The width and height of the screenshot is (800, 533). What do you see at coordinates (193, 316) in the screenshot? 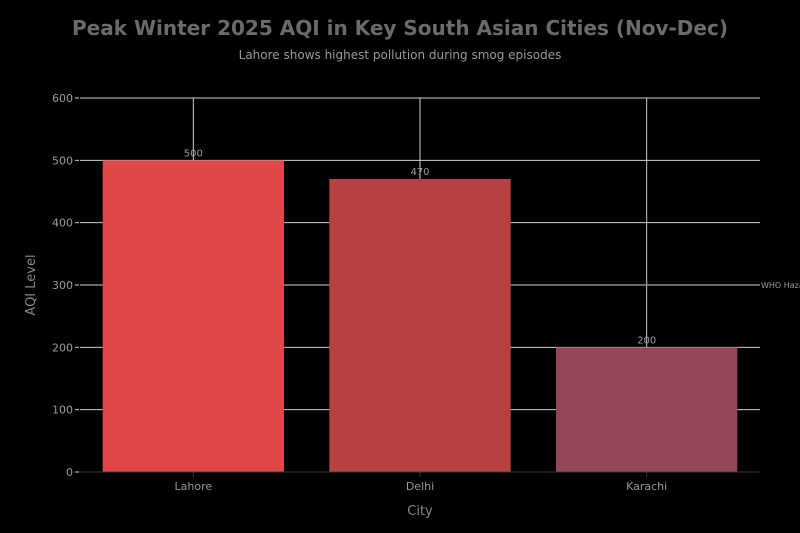
I see `bar-lahore` at bounding box center [193, 316].